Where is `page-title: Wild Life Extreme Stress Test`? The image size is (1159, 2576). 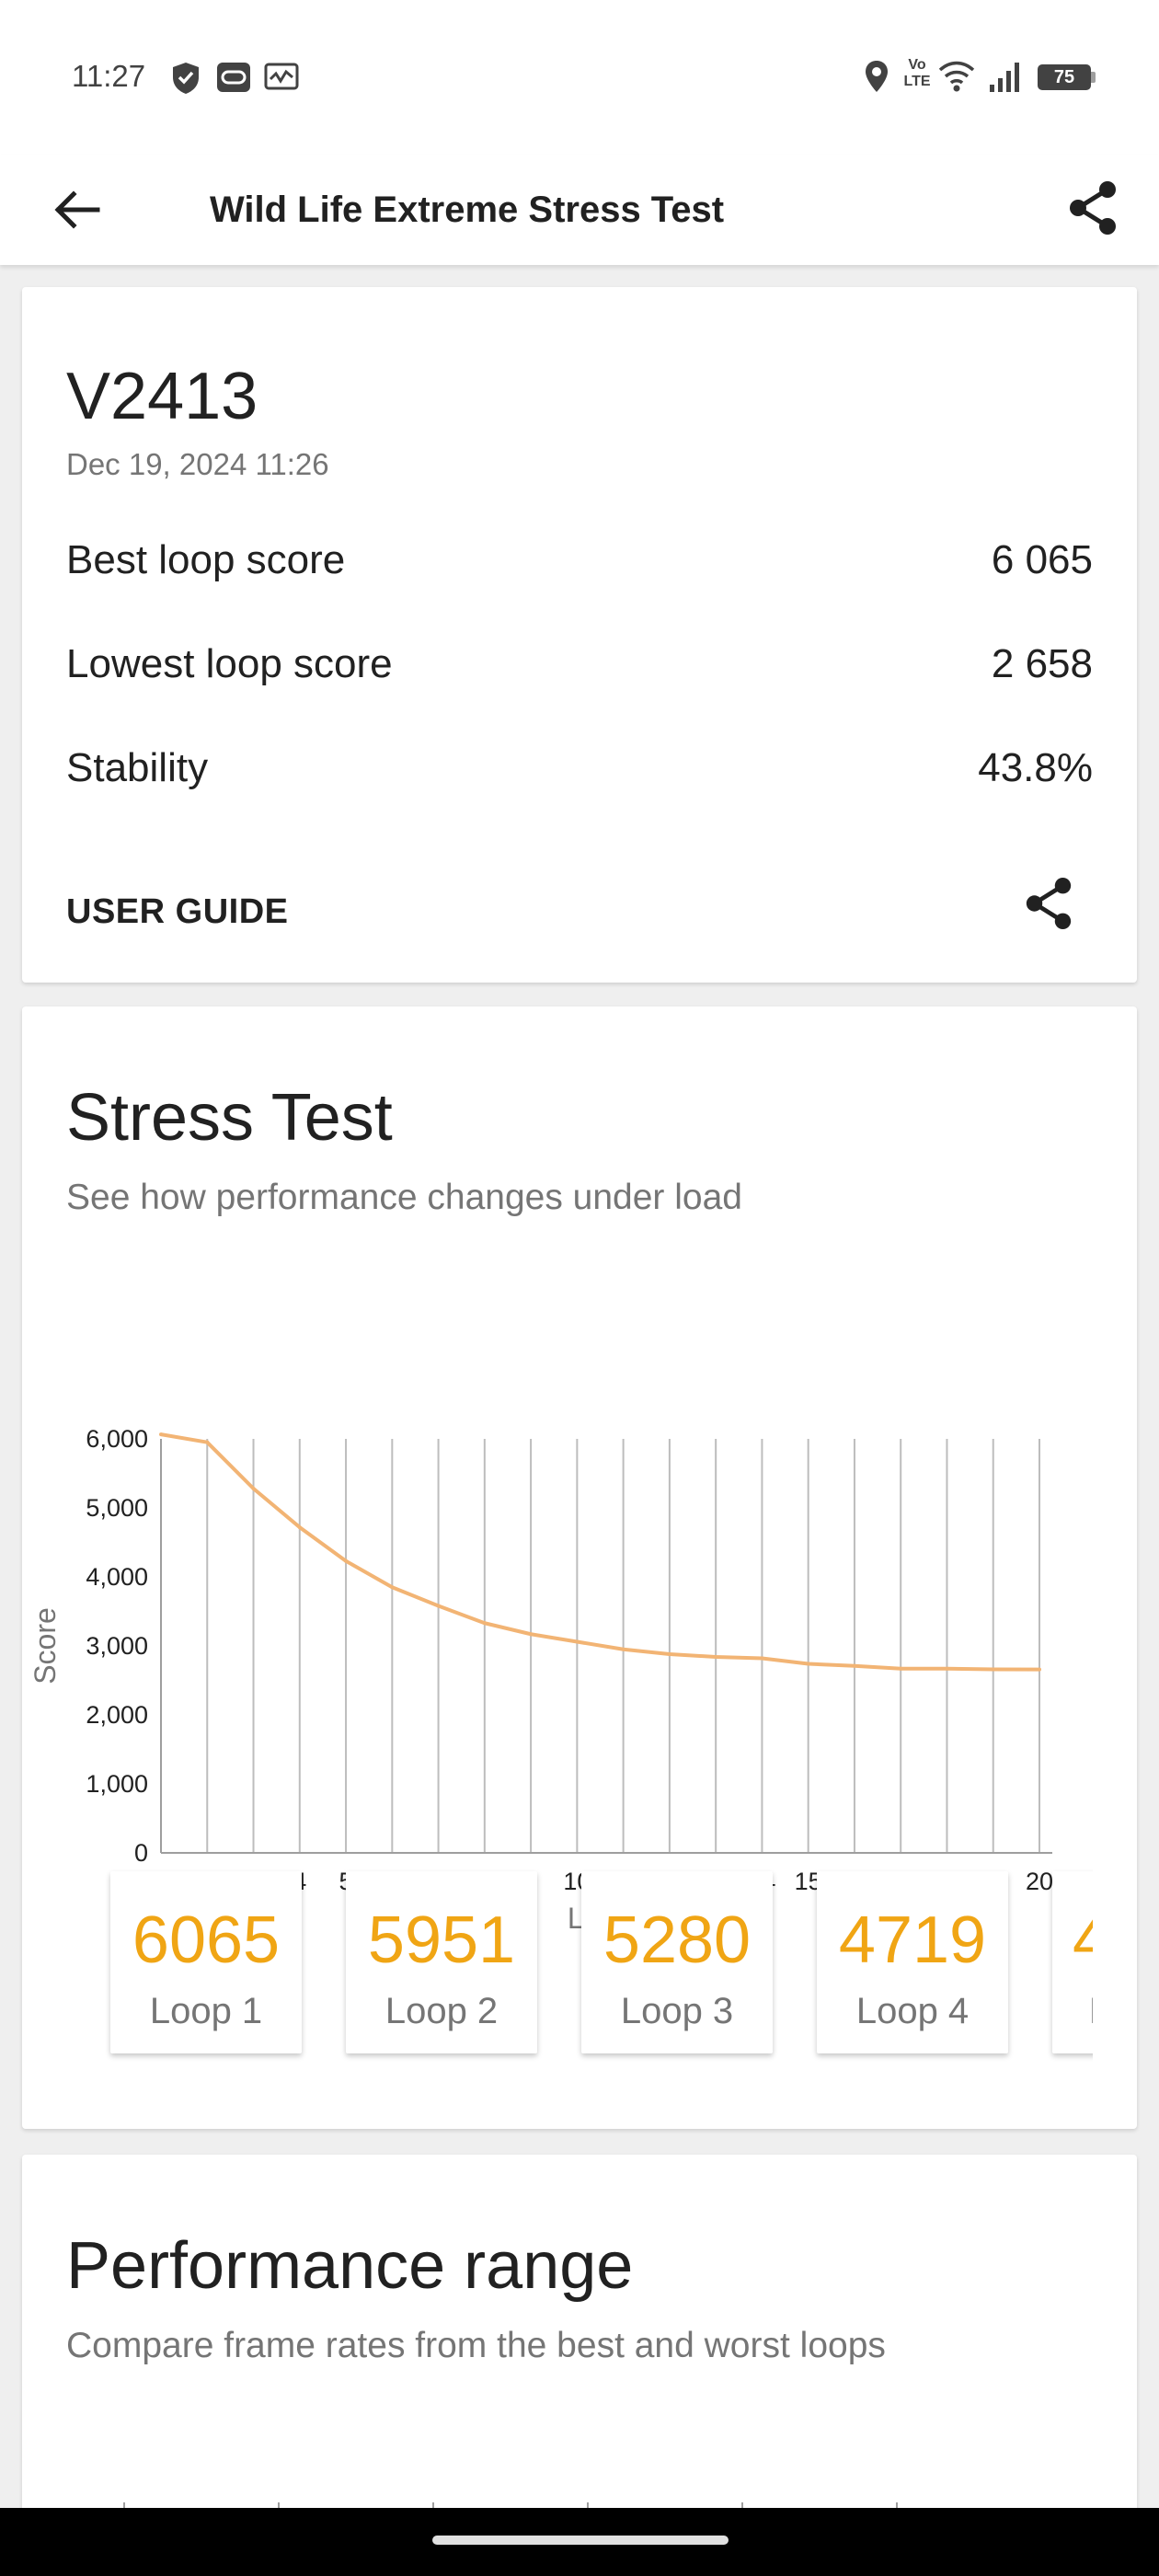 page-title: Wild Life Extreme Stress Test is located at coordinates (467, 210).